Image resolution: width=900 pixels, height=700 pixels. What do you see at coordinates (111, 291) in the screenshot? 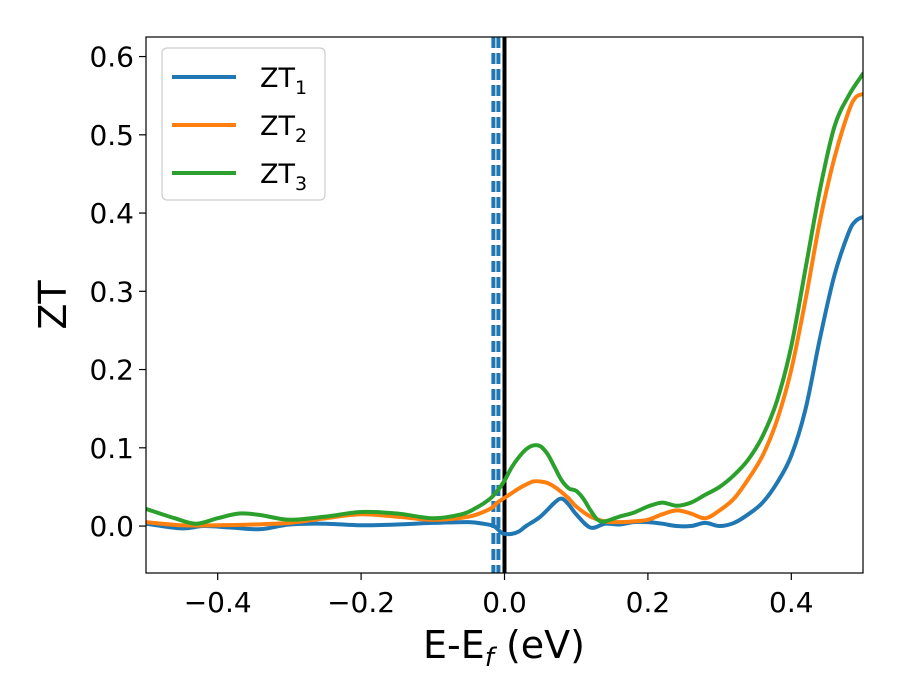
I see `y-tick-label: 0.3` at bounding box center [111, 291].